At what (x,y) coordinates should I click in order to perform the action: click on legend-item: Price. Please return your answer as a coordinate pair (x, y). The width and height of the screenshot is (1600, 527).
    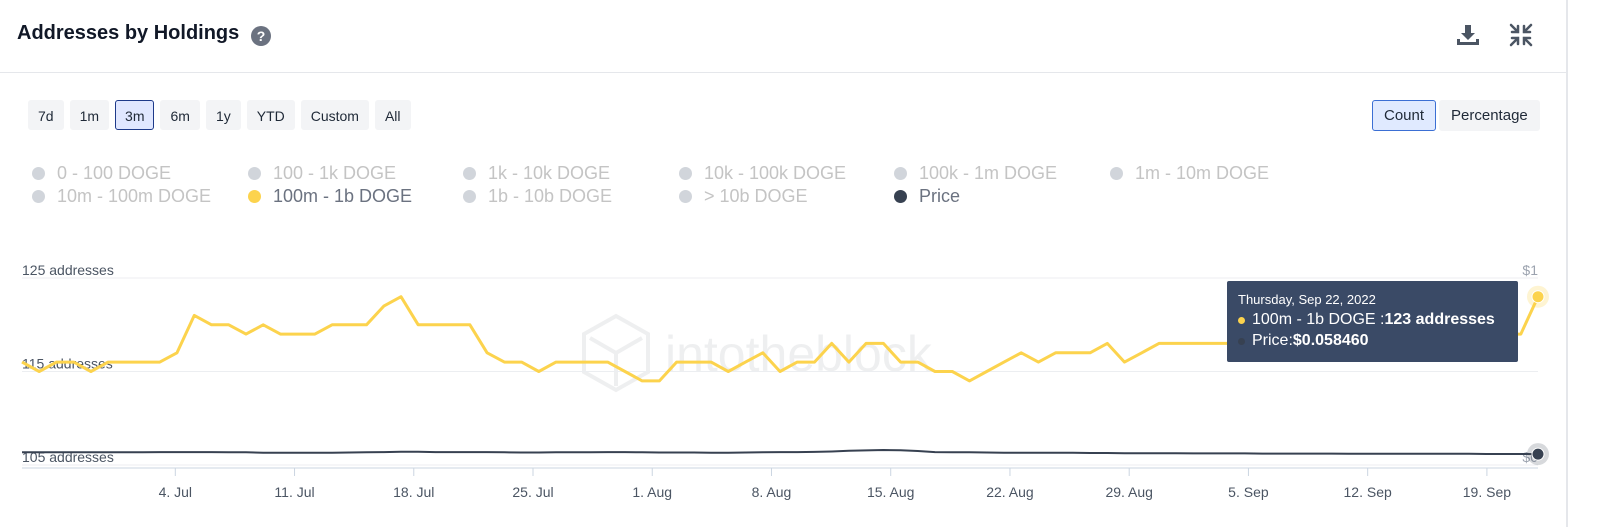
    Looking at the image, I should click on (927, 196).